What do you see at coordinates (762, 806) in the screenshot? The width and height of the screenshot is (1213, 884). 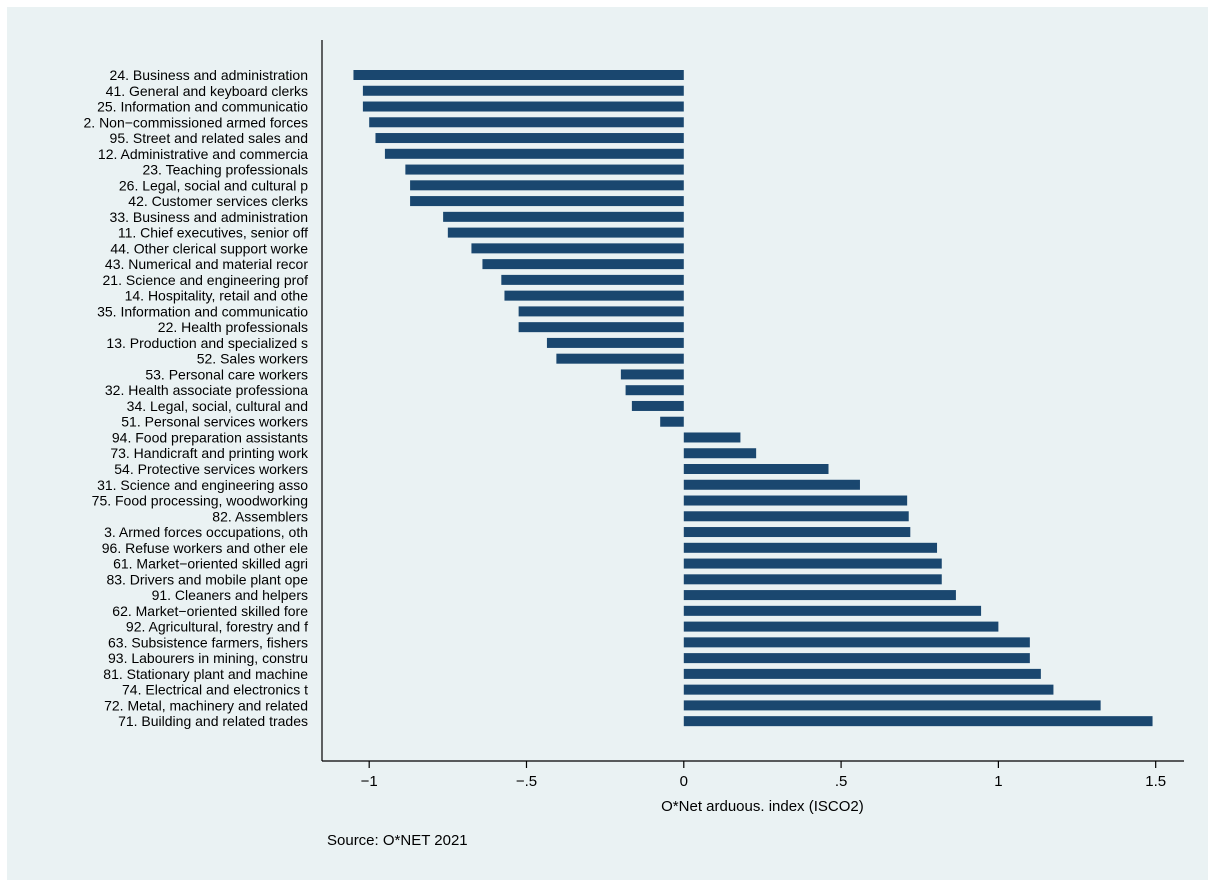 I see `x-axis-title: O*Net arduous. index (ISCO2)` at bounding box center [762, 806].